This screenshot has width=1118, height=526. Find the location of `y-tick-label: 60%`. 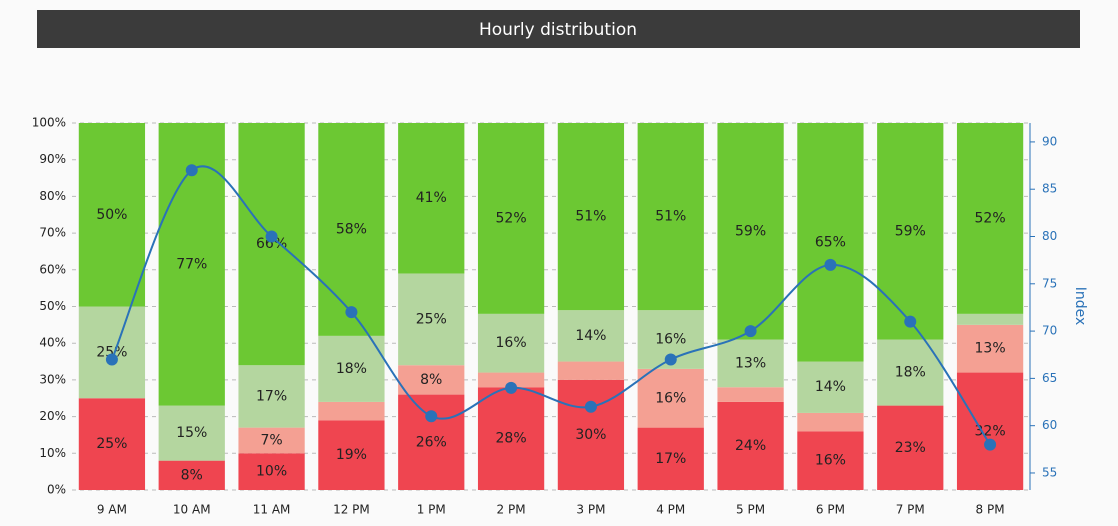

y-tick-label: 60% is located at coordinates (52, 269).